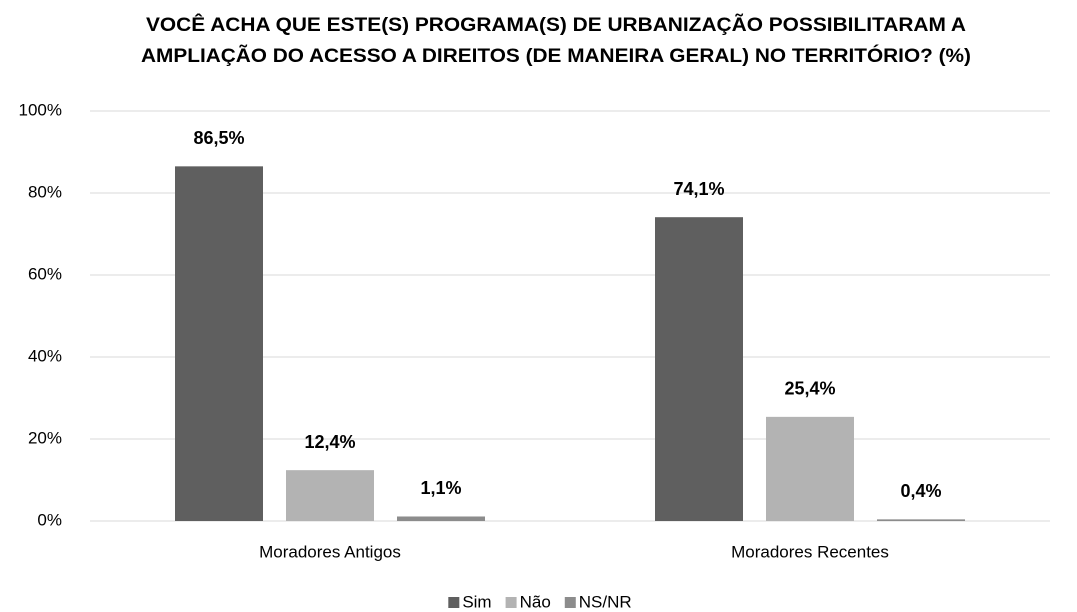  Describe the element at coordinates (218, 138) in the screenshot. I see `value-label: 86,5%` at that location.